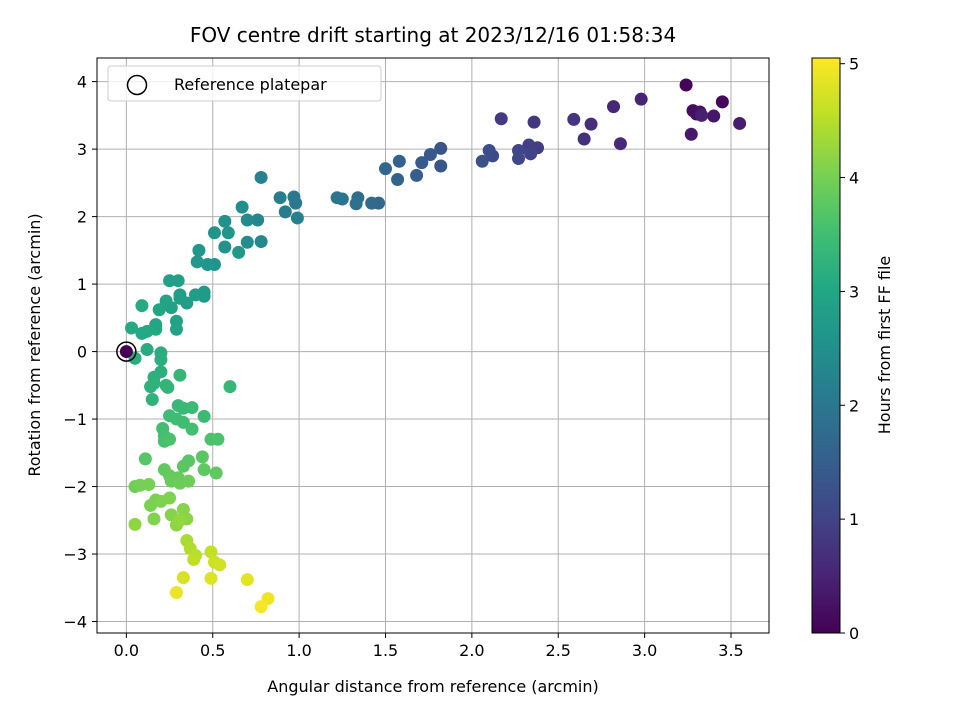 The image size is (960, 720). I want to click on x-tick-label: 3.5, so click(730, 650).